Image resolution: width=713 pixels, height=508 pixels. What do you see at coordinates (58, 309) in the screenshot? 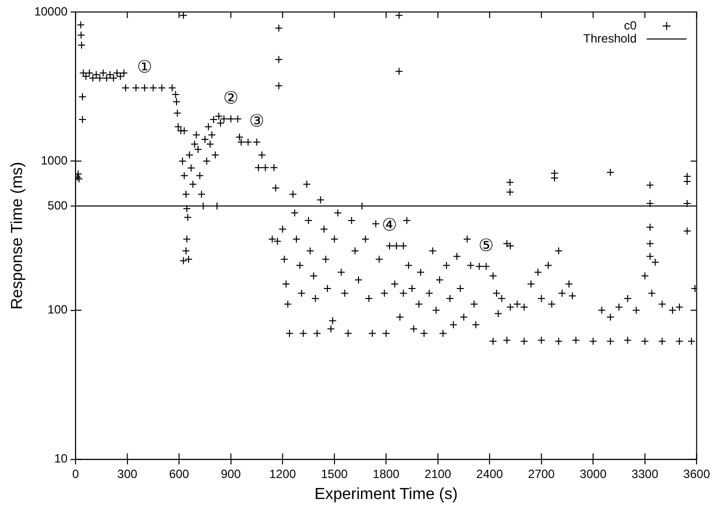
I see `y-tick-label: 100` at bounding box center [58, 309].